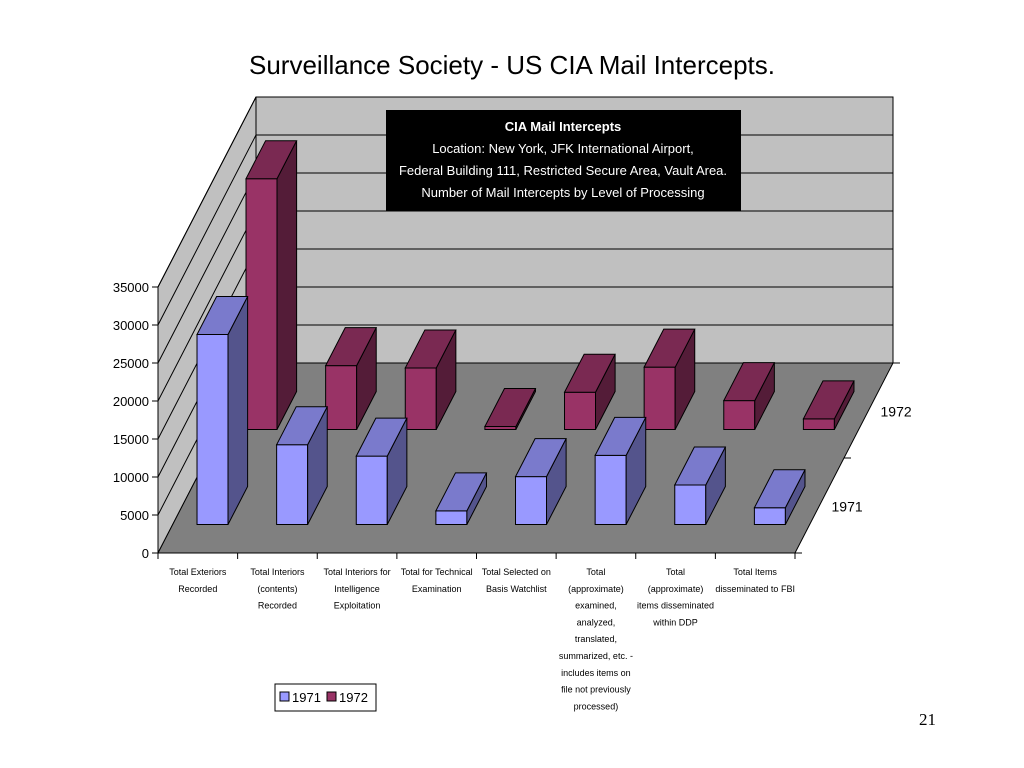 This screenshot has height=768, width=1024. I want to click on series-axis-label-1972: 1972, so click(896, 412).